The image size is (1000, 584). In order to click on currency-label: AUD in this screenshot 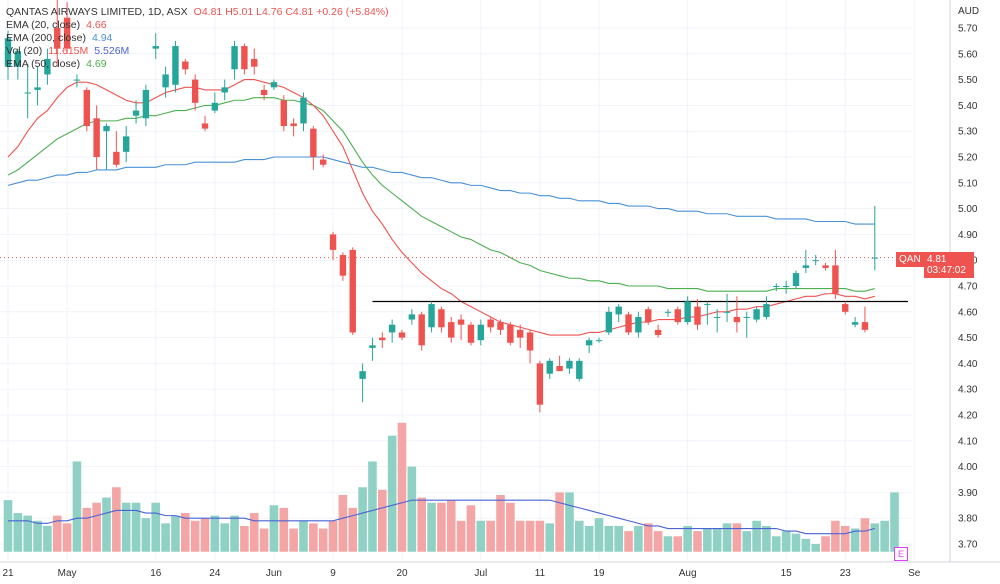, I will do `click(968, 11)`.